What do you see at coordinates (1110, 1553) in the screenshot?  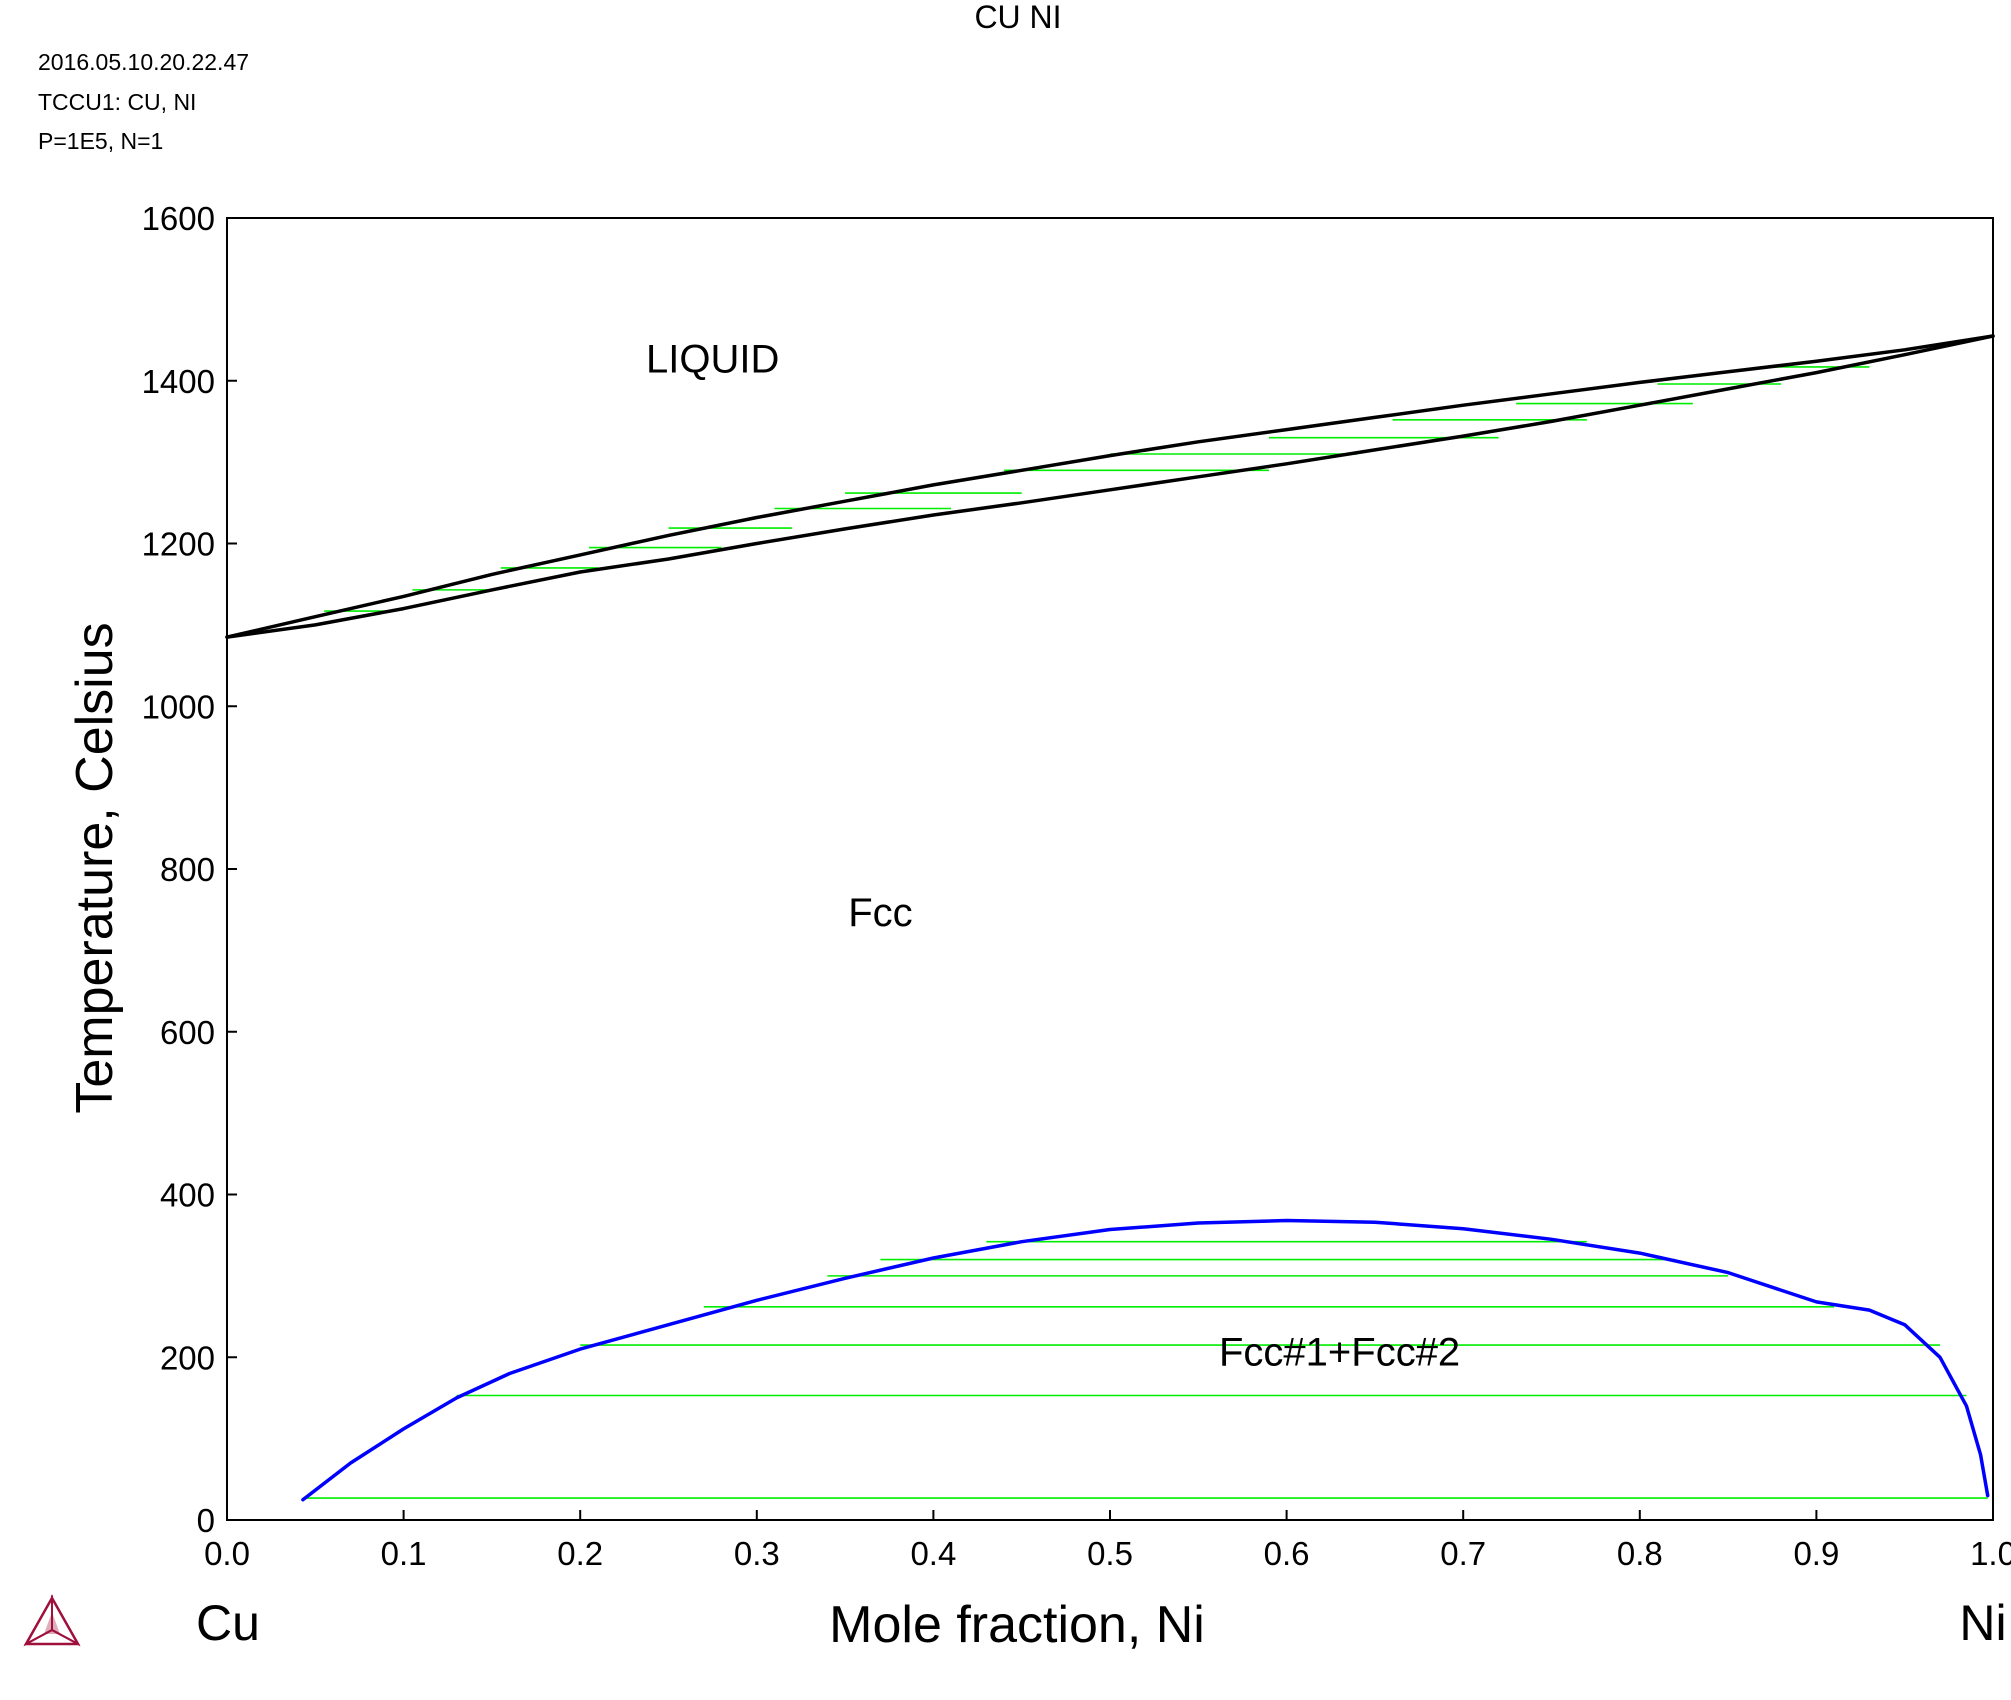 I see `x-tick-label: 0.5` at bounding box center [1110, 1553].